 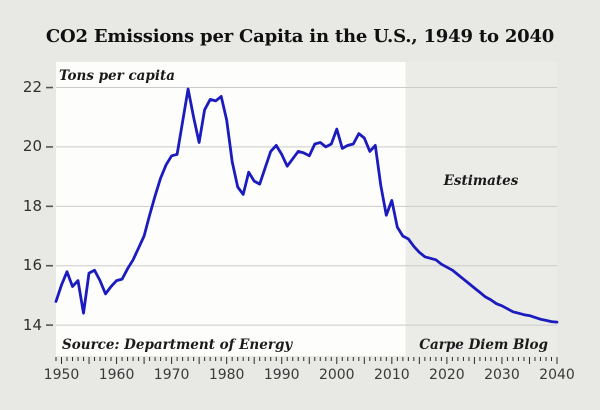 What do you see at coordinates (171, 375) in the screenshot?
I see `x-tick-label: 1970` at bounding box center [171, 375].